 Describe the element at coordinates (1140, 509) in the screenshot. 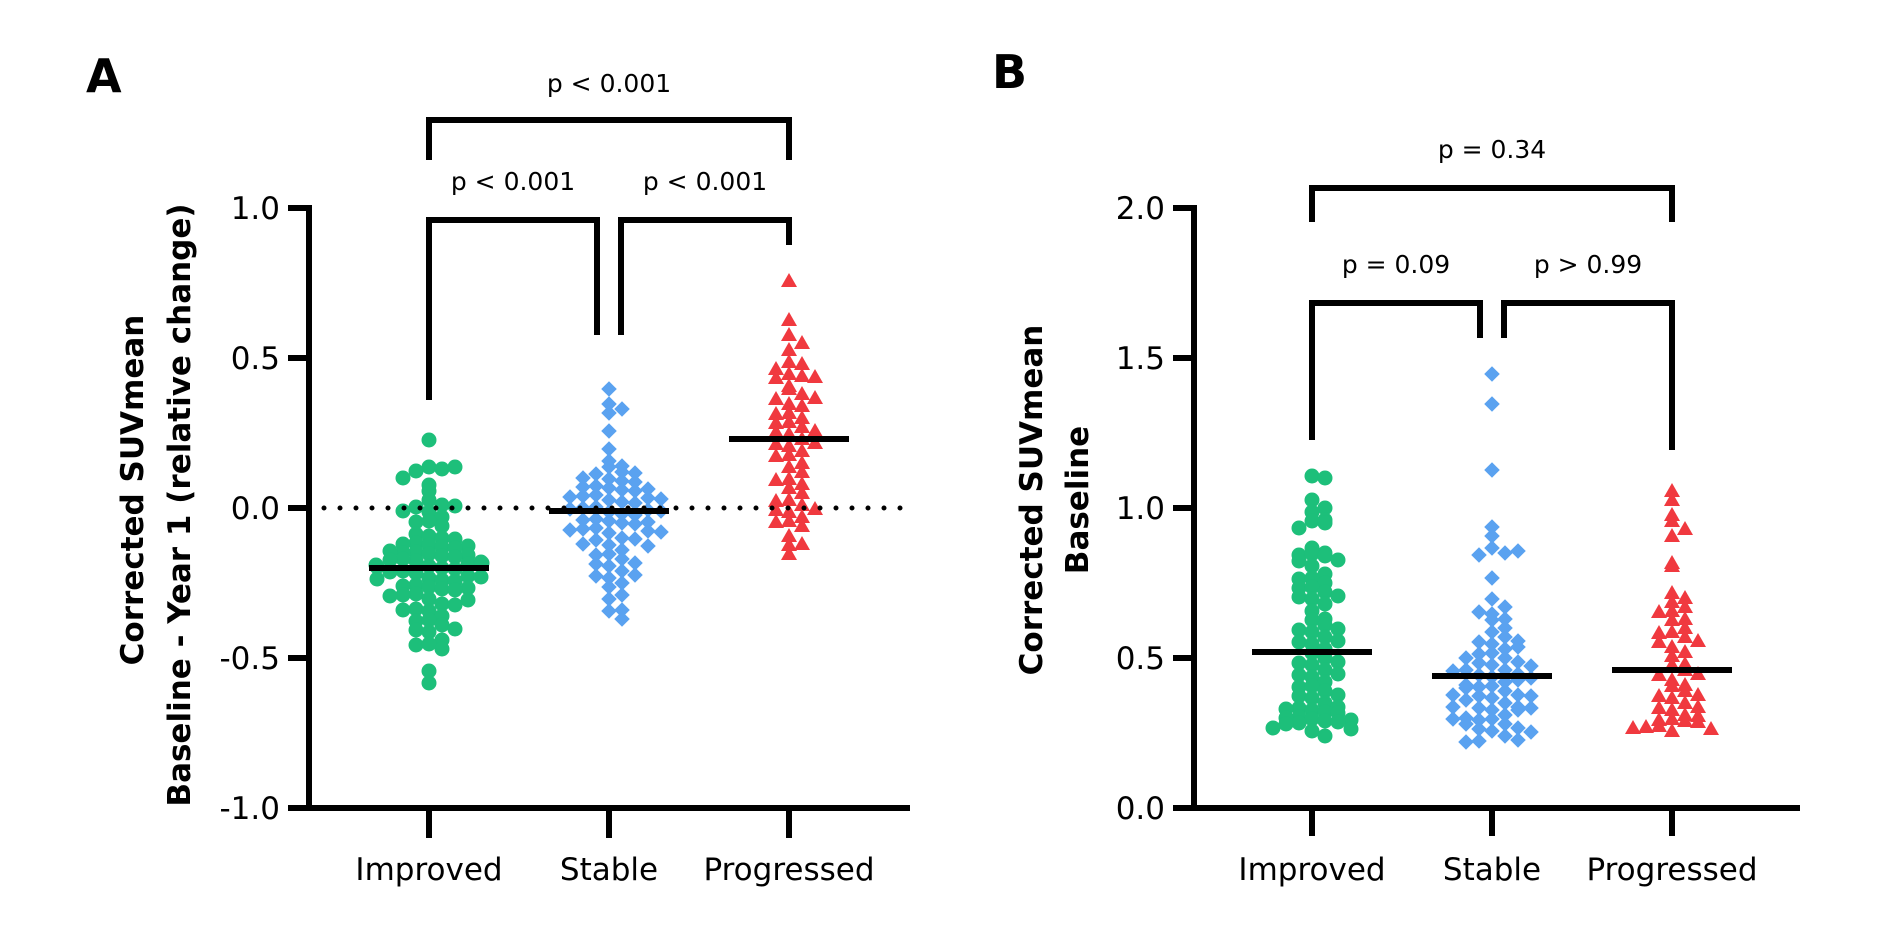

I see `panel-b-y-tick-label: 1.0` at that location.